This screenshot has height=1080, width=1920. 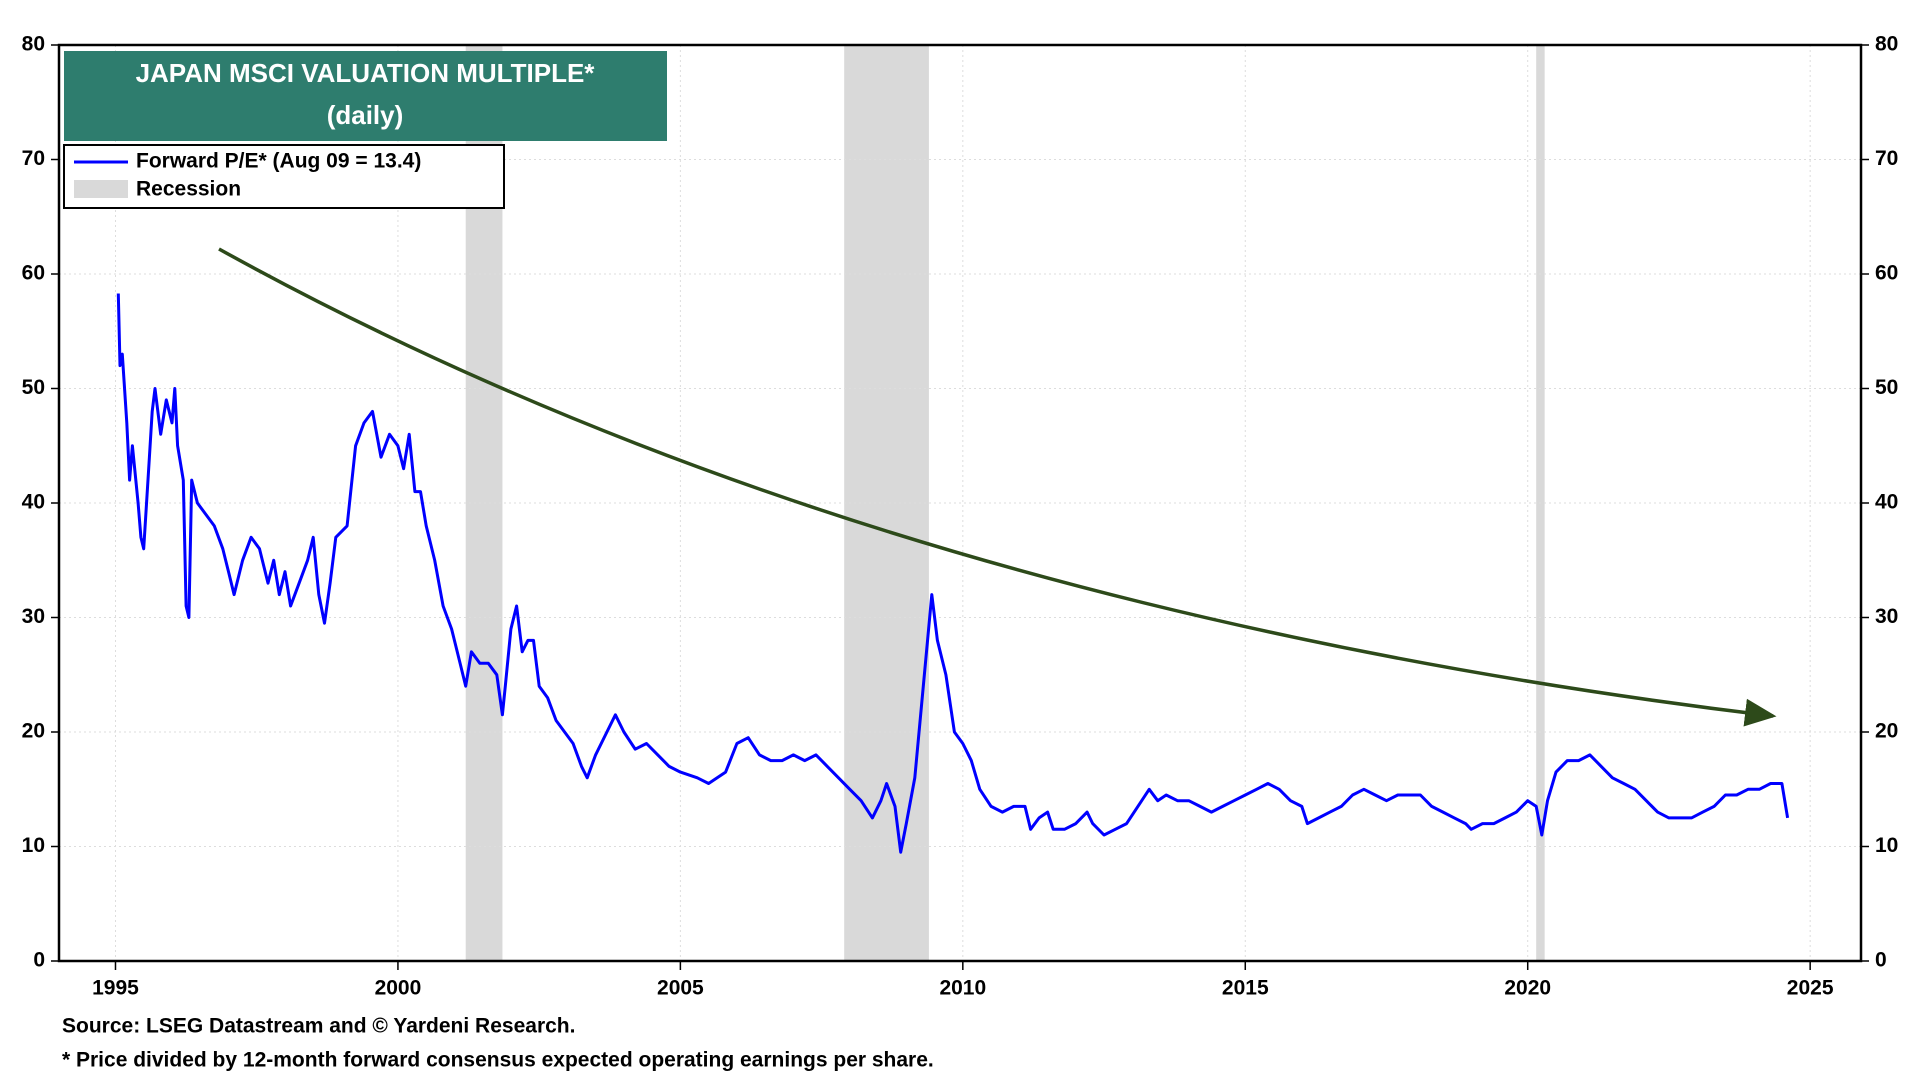 I want to click on y-tick-label: 0, so click(x=39, y=960).